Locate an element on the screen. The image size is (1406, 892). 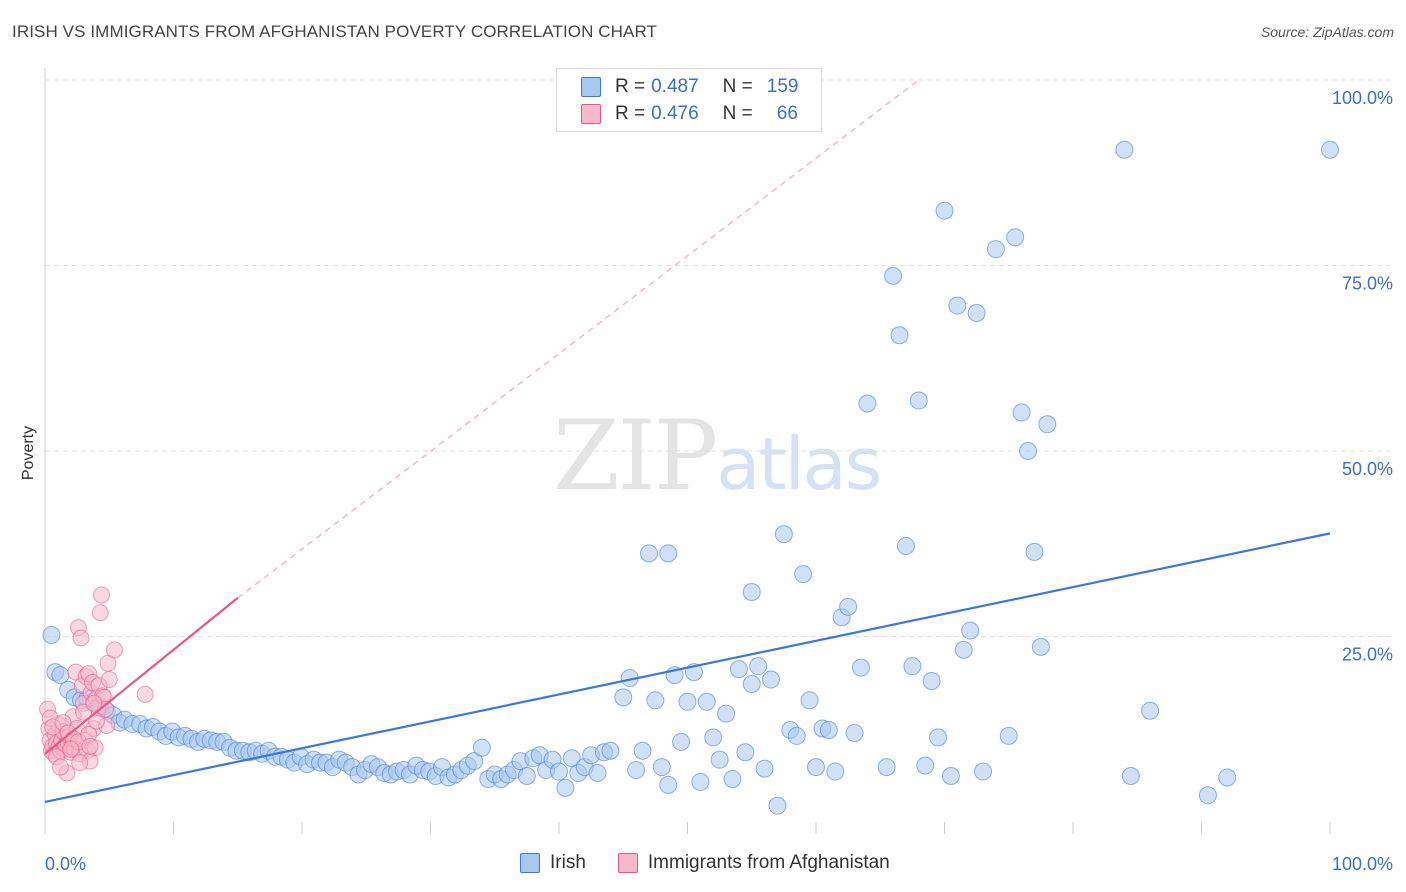
legend-r-value: 0.476 is located at coordinates (675, 113).